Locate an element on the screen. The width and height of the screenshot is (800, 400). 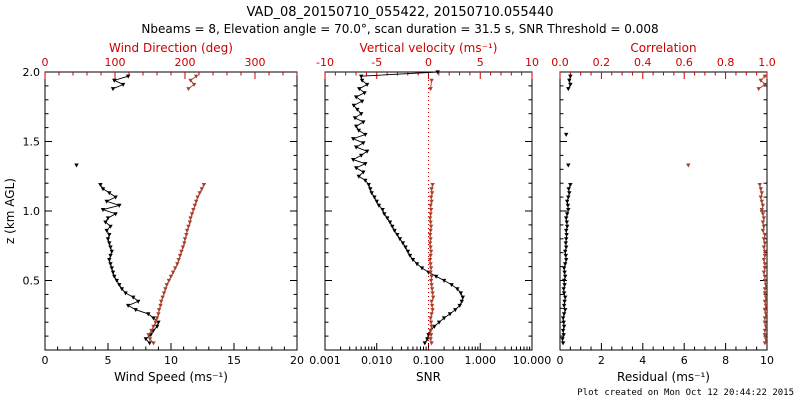
series-line-snr is located at coordinates (407, 207).